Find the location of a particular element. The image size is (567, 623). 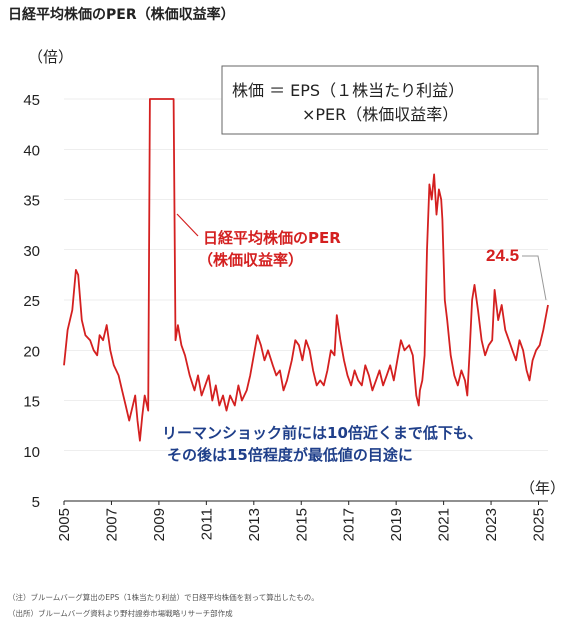

y-tick-label: 5 is located at coordinates (36, 502).